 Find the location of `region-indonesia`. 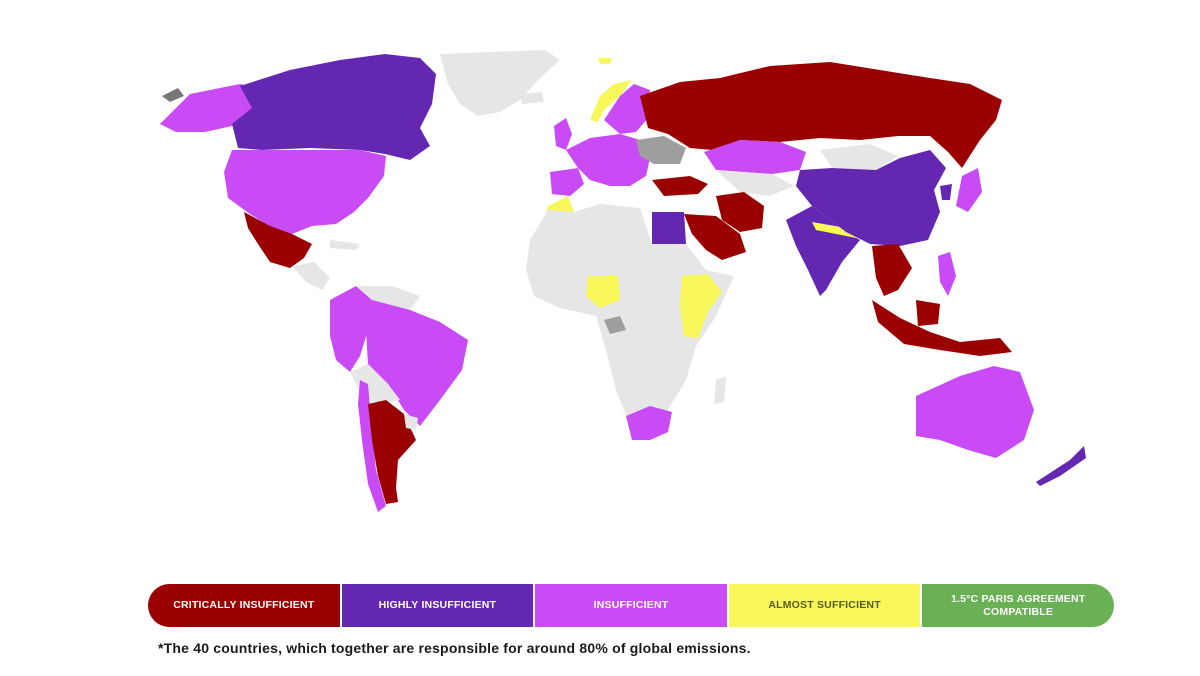

region-indonesia is located at coordinates (942, 328).